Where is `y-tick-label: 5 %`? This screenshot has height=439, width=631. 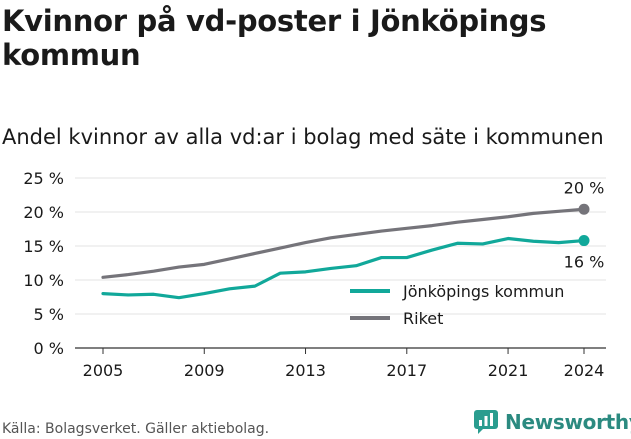
y-tick-label: 5 % is located at coordinates (49, 314).